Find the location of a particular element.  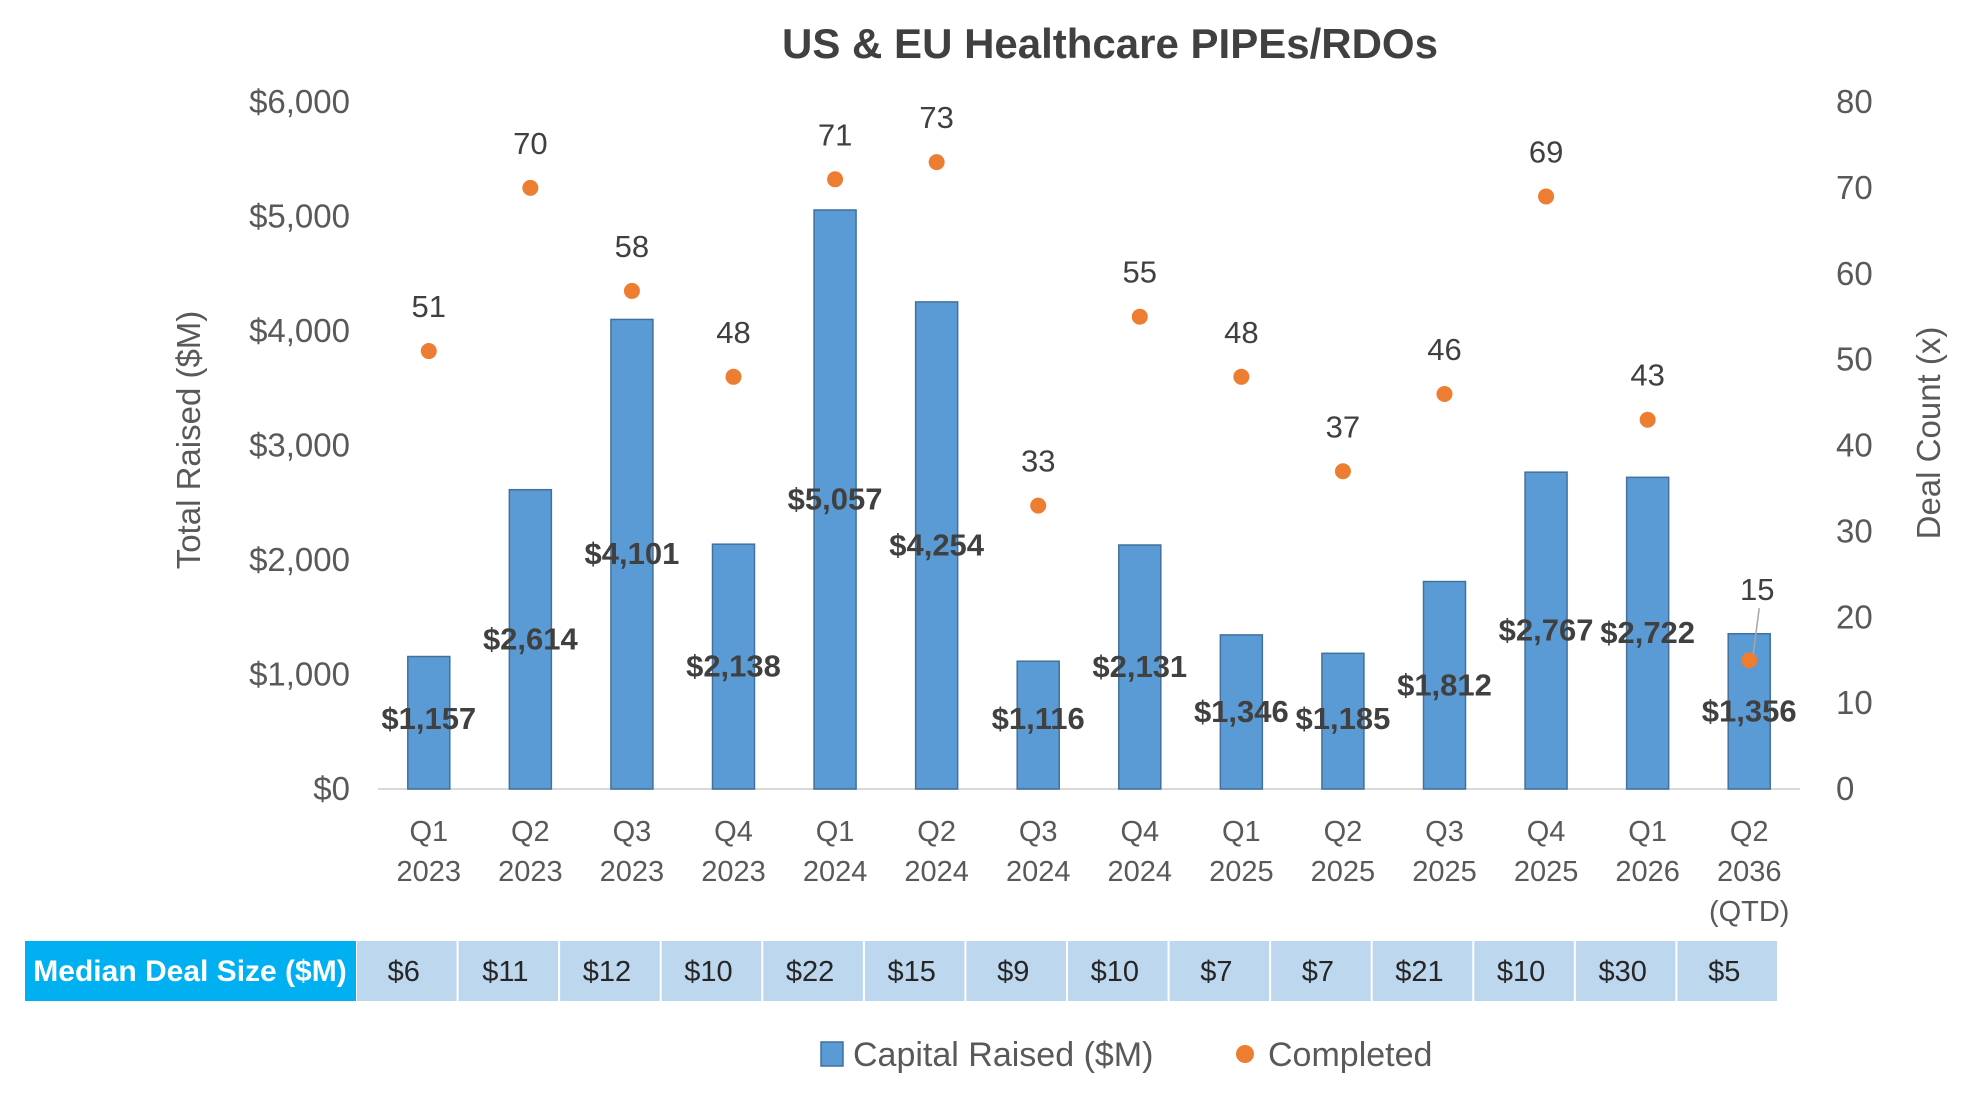

x-tick-label: Q4 2024 is located at coordinates (1140, 852).